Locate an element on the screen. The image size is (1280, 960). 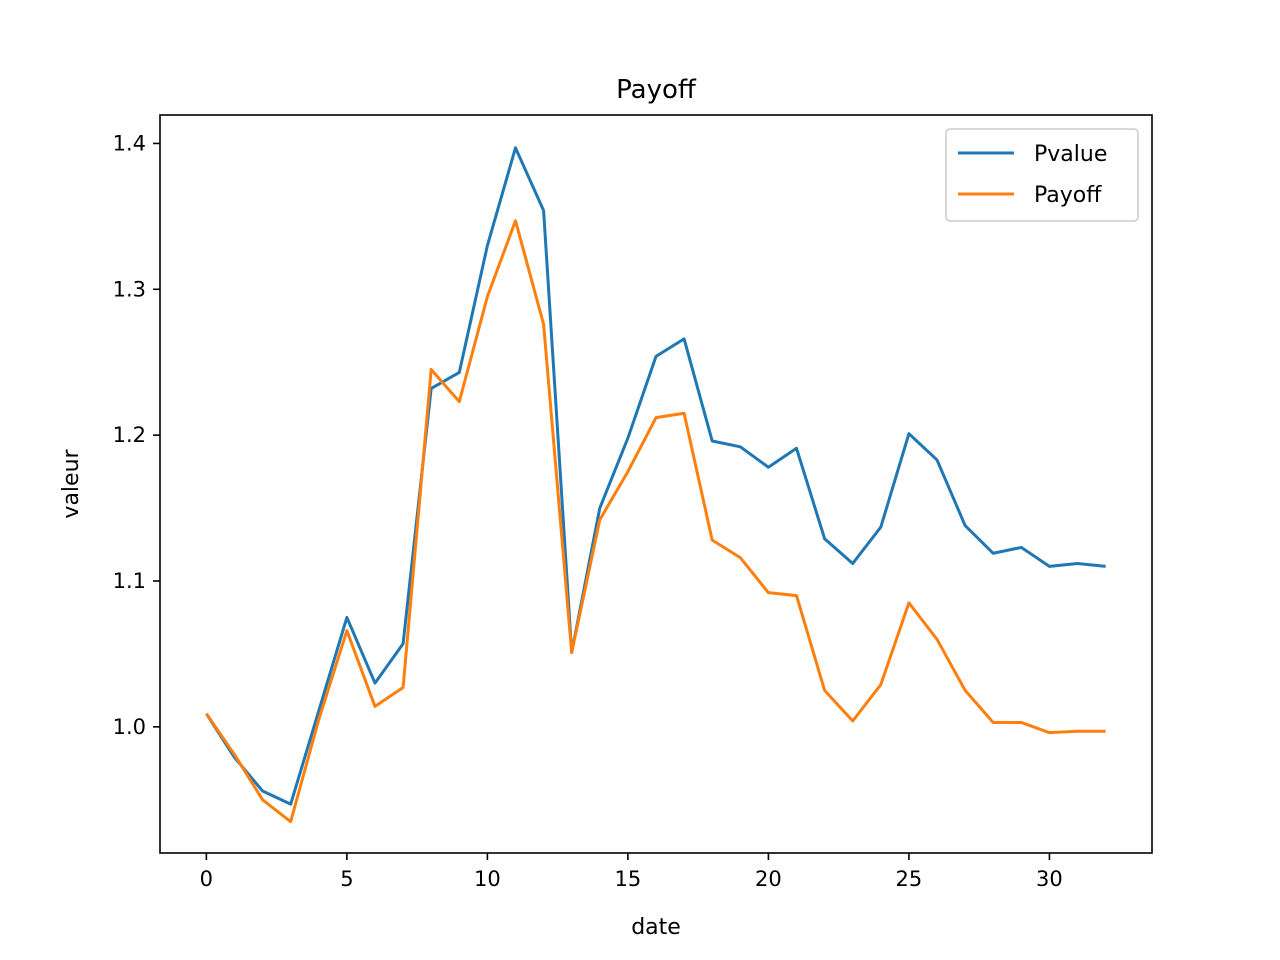
x-tick-label: 15 is located at coordinates (628, 879).